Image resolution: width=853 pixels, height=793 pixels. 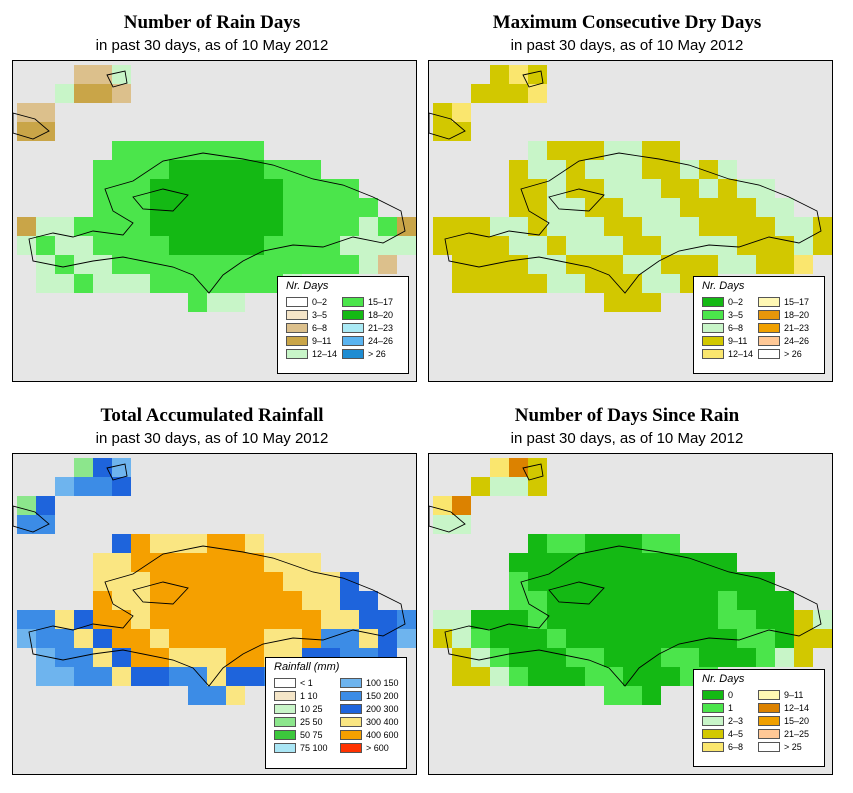 I want to click on legend-label: 15–20, so click(x=797, y=721).